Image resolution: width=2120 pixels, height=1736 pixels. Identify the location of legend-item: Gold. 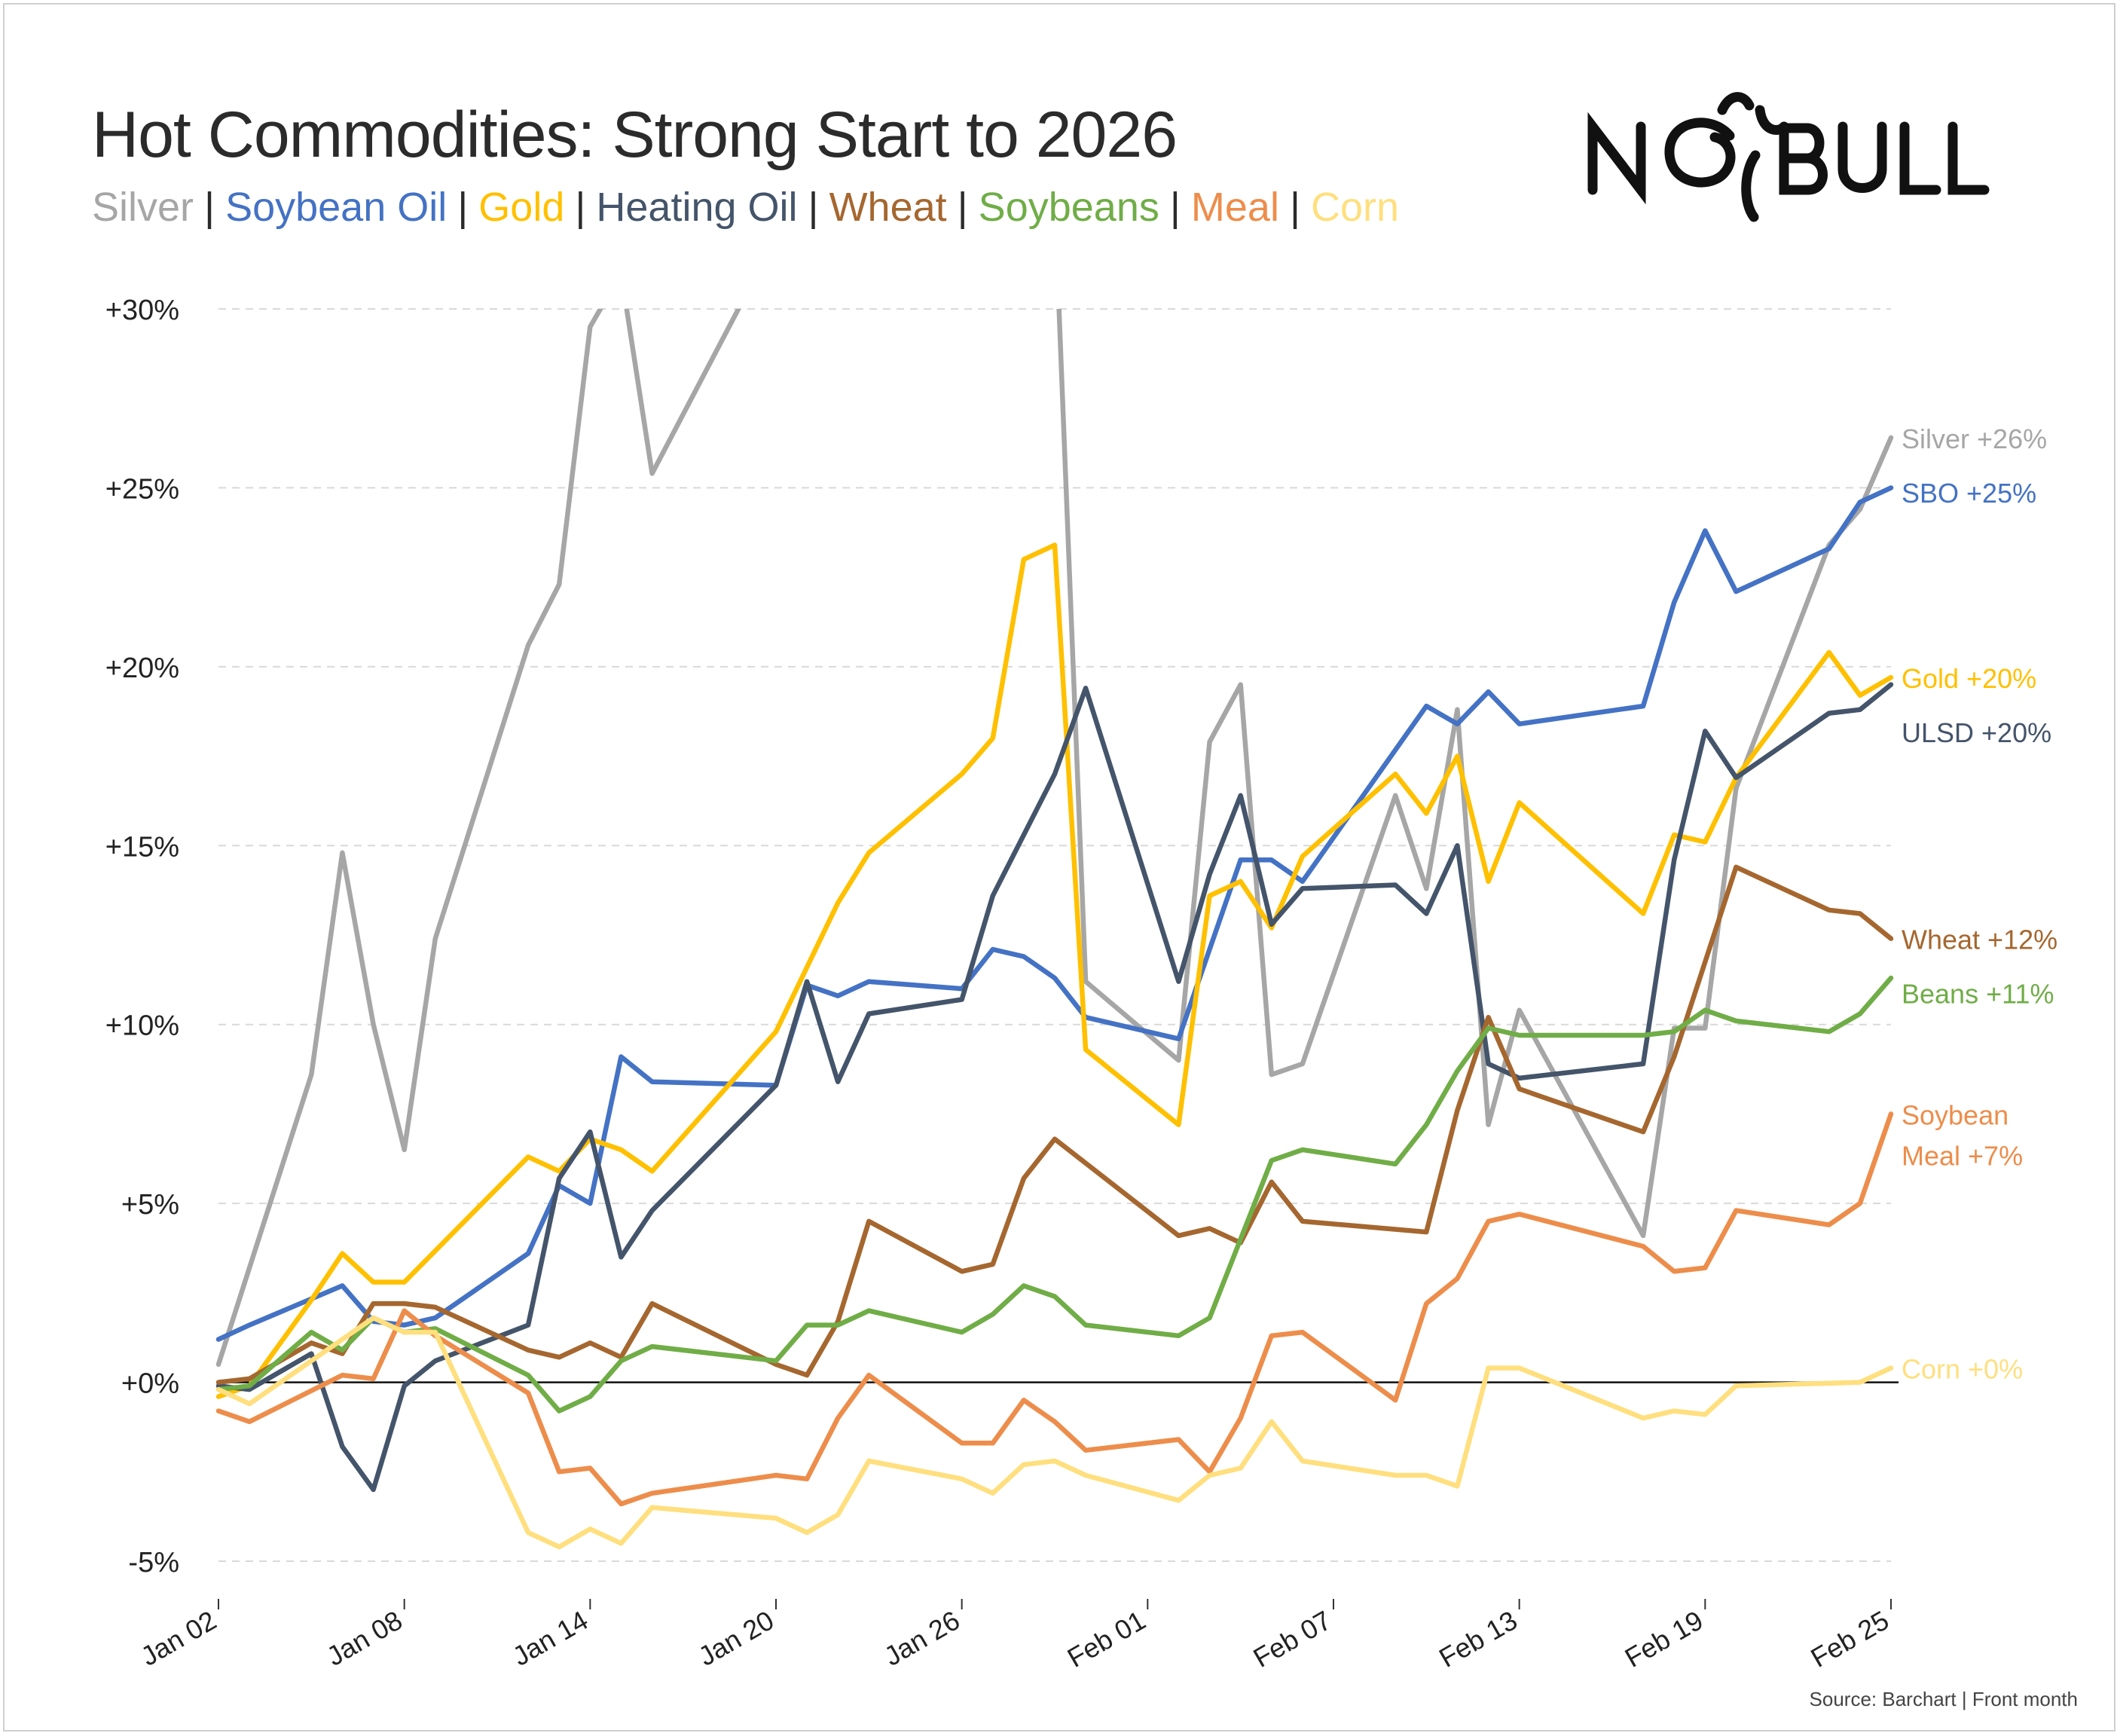
(521, 207).